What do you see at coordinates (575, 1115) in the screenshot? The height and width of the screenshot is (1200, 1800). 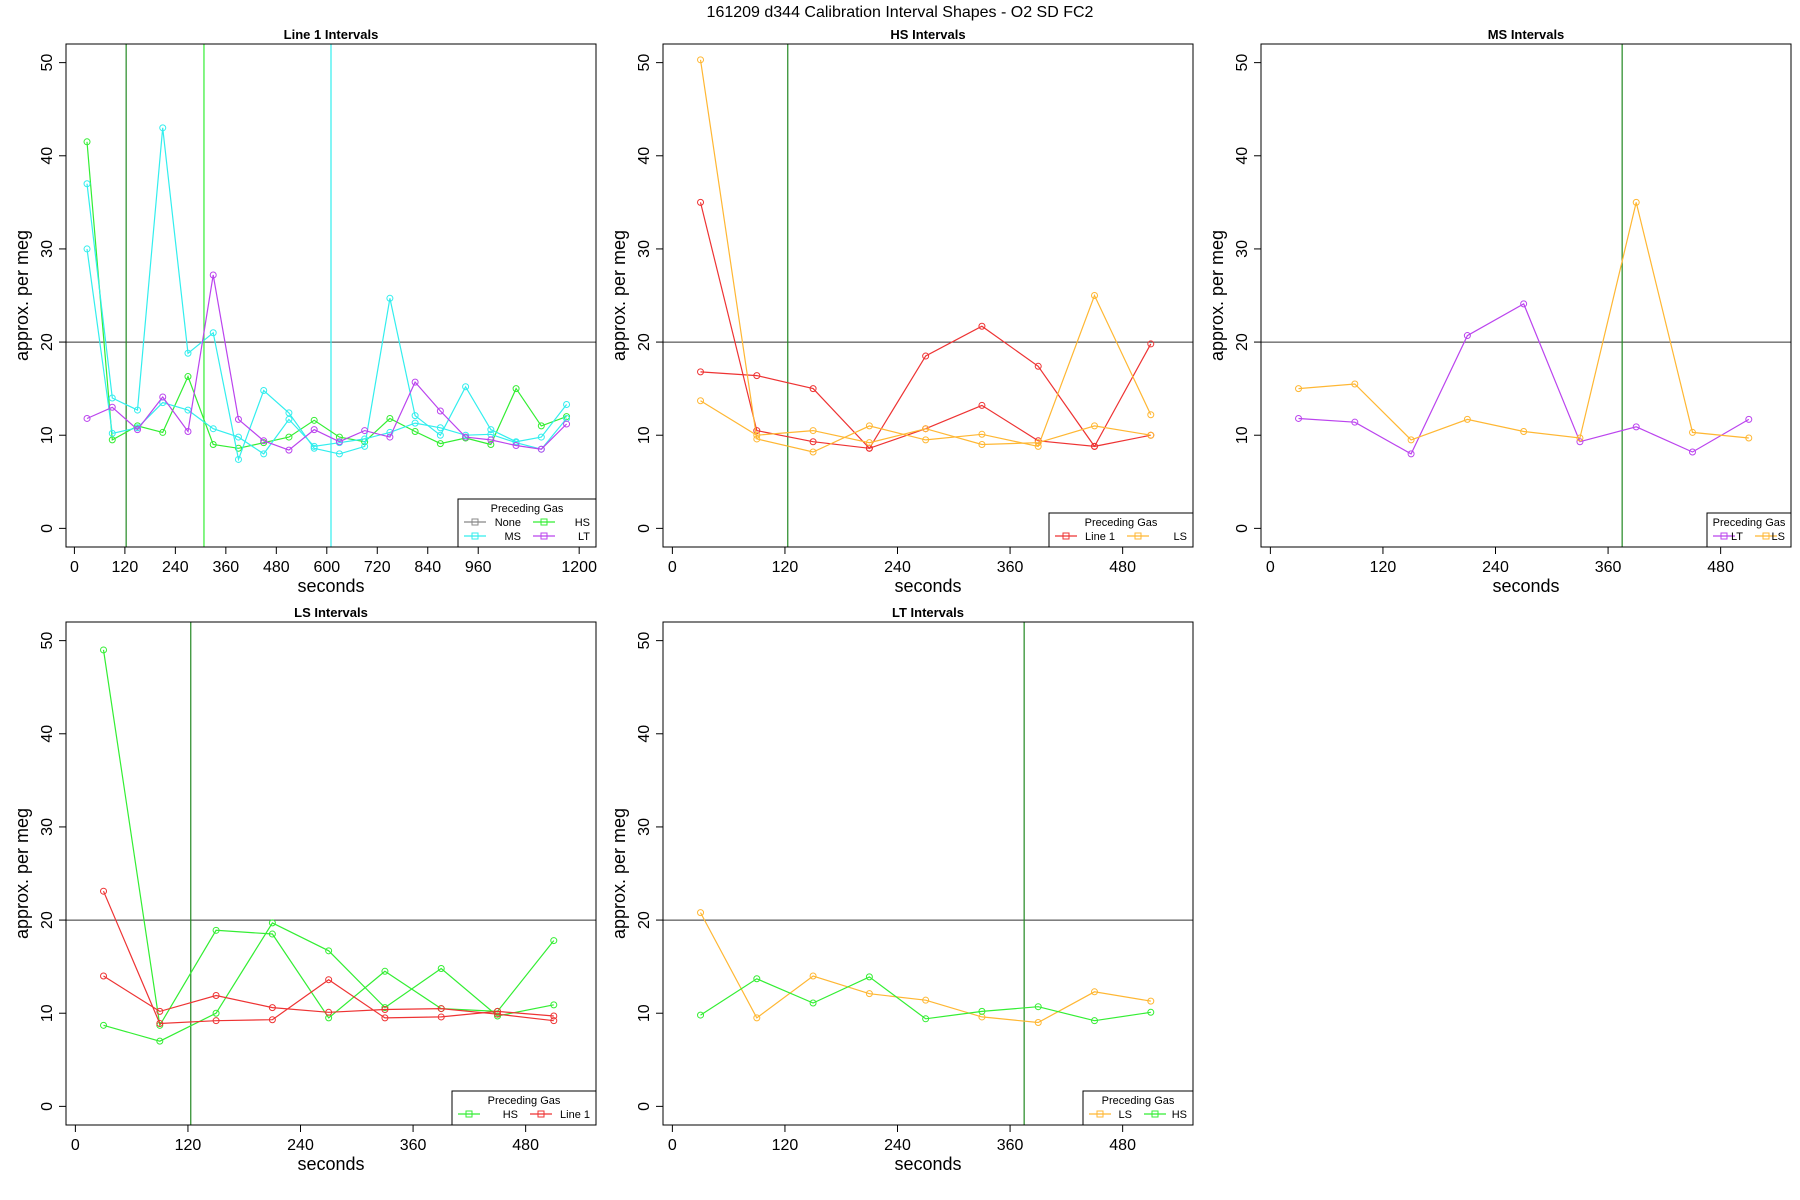 I see `legend-label: Line 1` at bounding box center [575, 1115].